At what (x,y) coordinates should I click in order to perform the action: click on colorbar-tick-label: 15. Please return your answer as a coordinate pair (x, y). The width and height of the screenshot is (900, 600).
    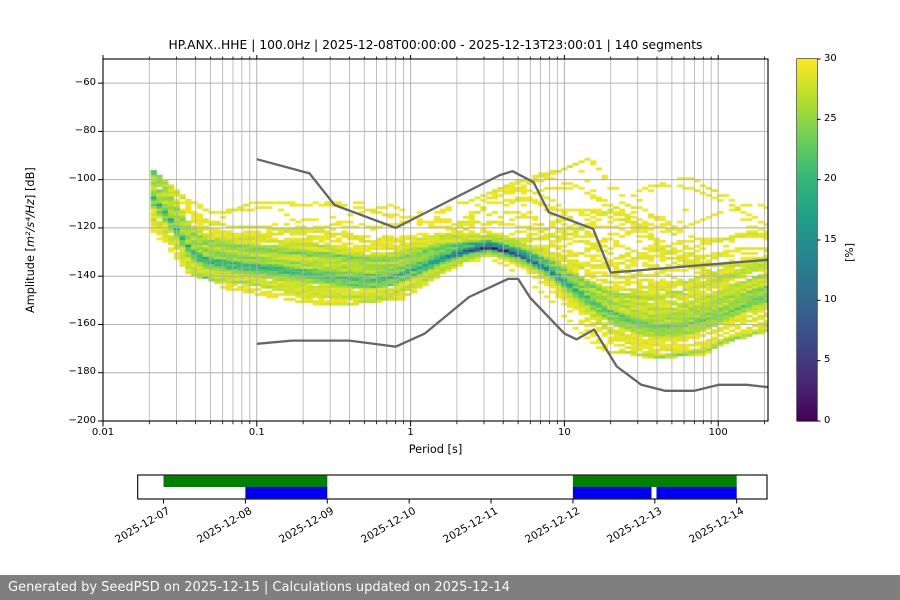
    Looking at the image, I should click on (830, 239).